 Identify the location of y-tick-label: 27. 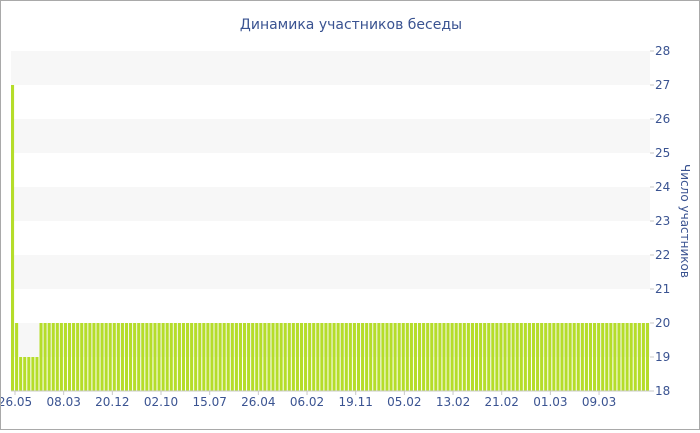
(662, 85).